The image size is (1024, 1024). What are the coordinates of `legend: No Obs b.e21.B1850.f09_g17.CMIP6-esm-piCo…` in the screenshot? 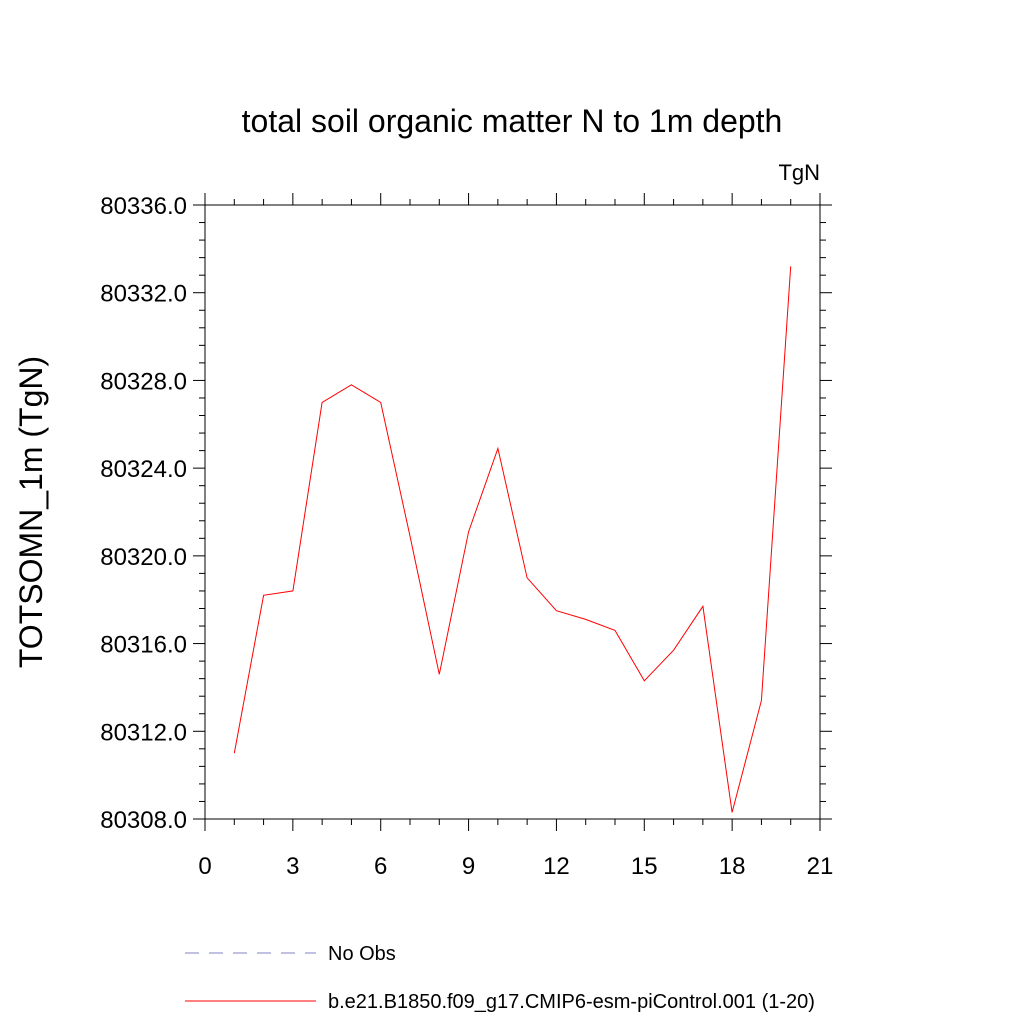 It's located at (500, 978).